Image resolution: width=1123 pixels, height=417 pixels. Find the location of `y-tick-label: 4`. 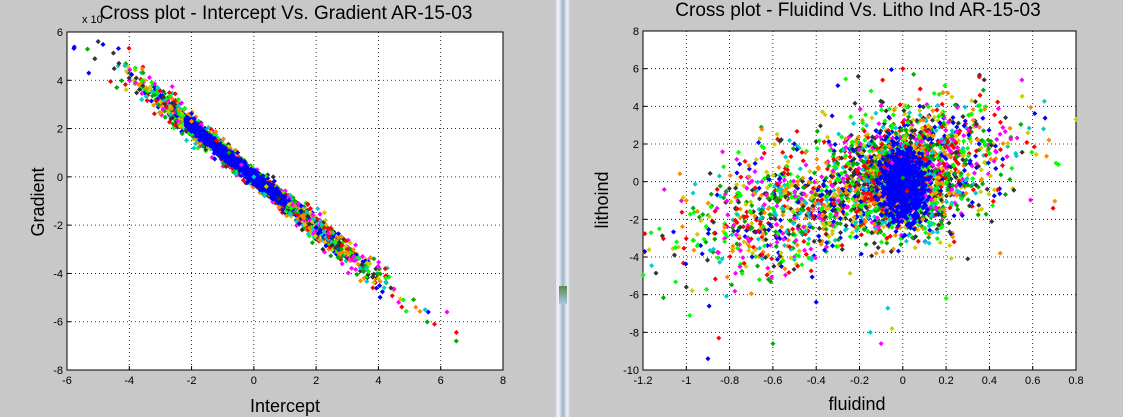

y-tick-label: 4 is located at coordinates (60, 81).